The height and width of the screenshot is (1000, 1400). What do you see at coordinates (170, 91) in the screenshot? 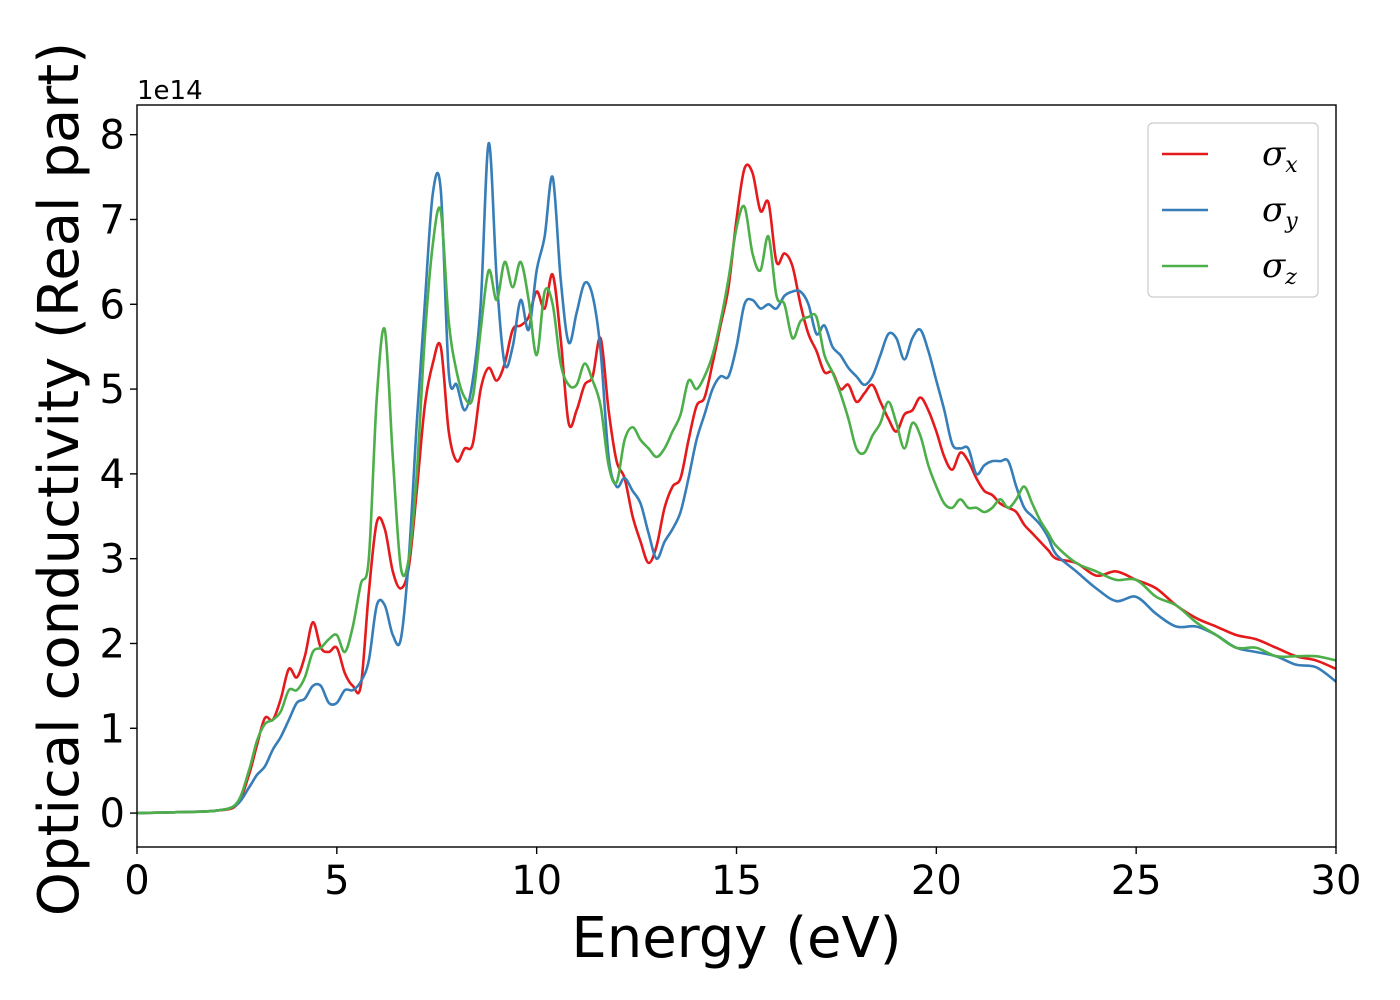
I see `y-offset-text: 1e14` at bounding box center [170, 91].